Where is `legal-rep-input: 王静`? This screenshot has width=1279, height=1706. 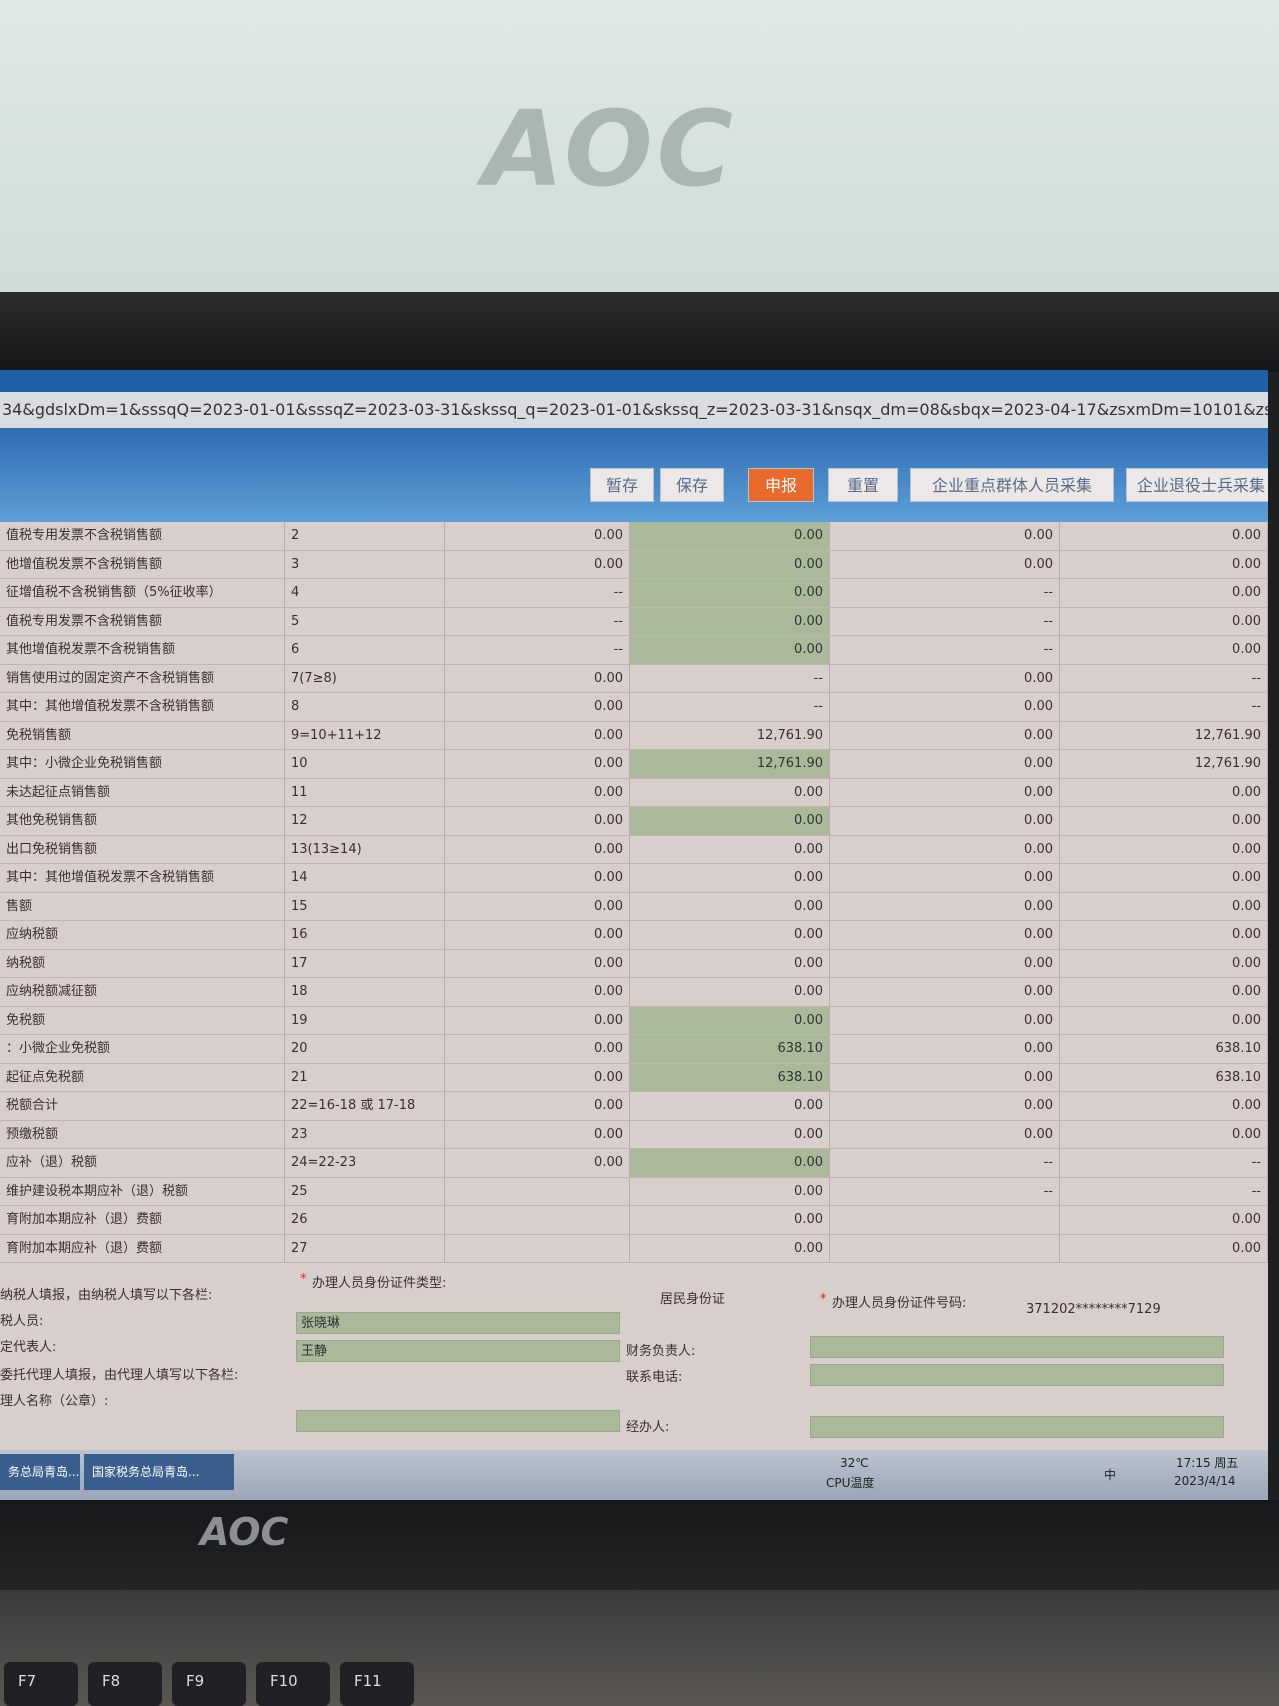 legal-rep-input: 王静 is located at coordinates (458, 1351).